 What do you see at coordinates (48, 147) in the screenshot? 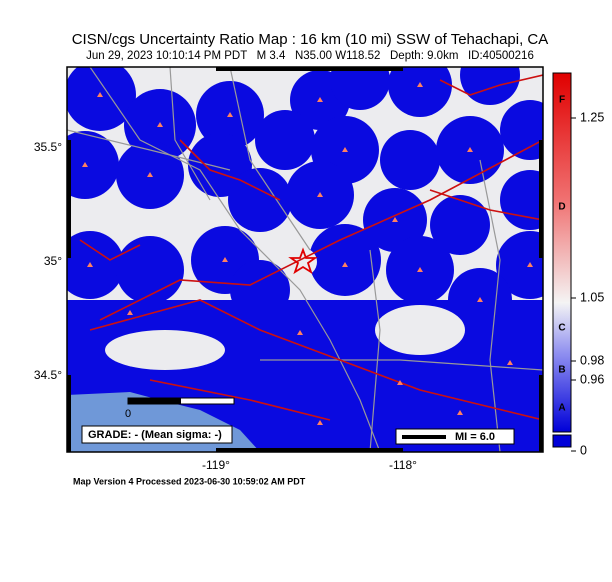
I see `lat-label: 35.5°` at bounding box center [48, 147].